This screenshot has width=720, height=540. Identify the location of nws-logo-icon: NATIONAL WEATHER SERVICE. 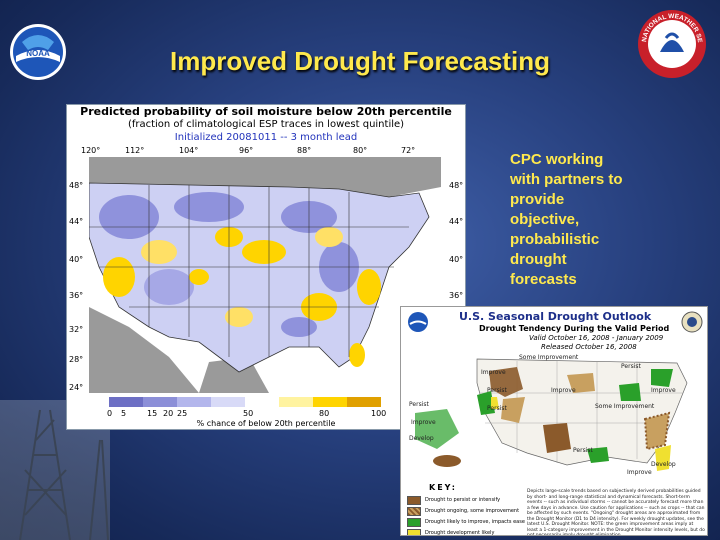
(671, 41).